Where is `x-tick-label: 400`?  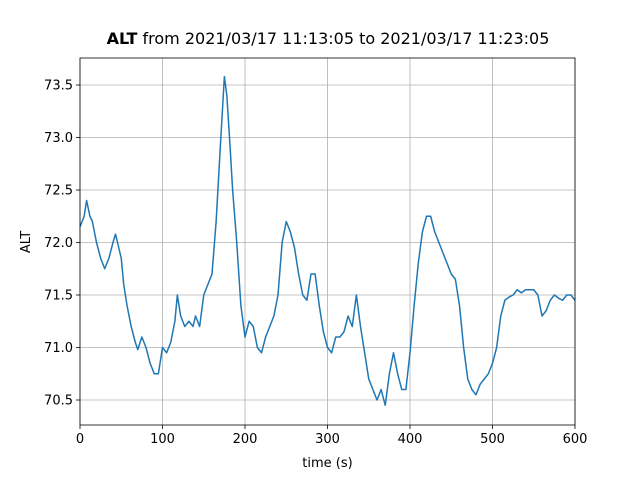
x-tick-label: 400 is located at coordinates (410, 439).